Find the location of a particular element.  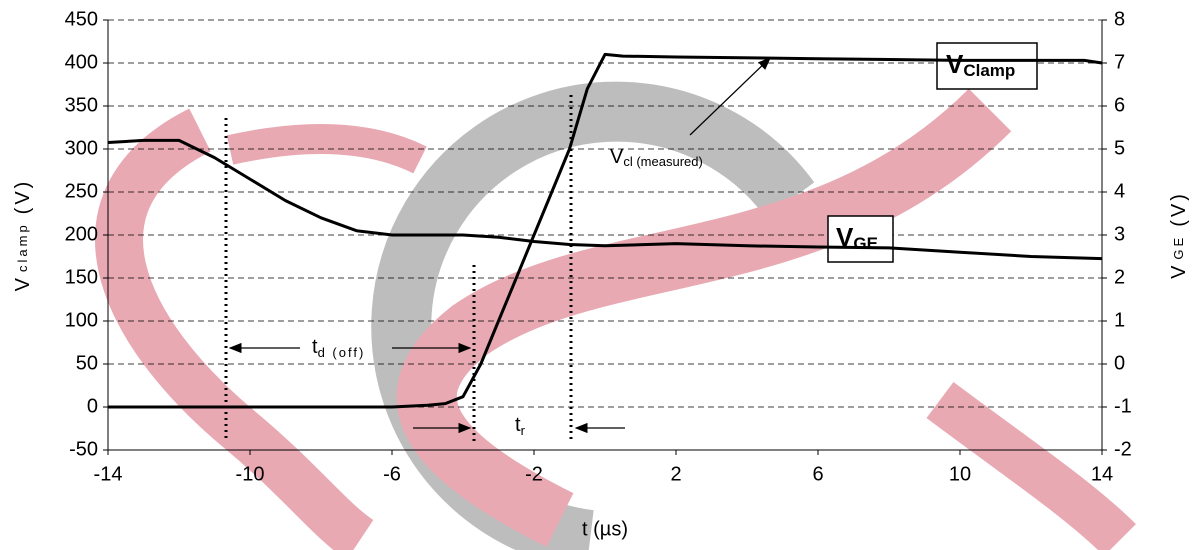

y2-axis-label: VGE(V) is located at coordinates (1179, 235).